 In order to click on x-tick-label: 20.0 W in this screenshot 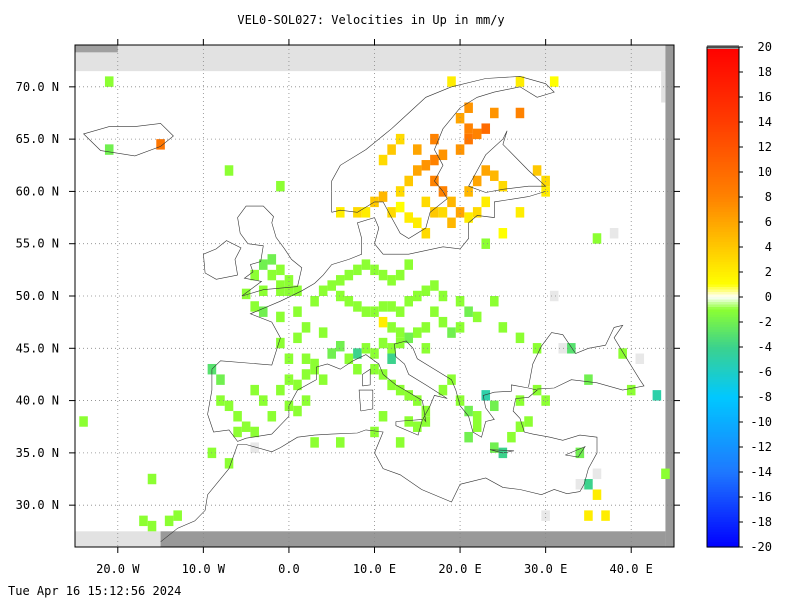, I will do `click(118, 569)`.